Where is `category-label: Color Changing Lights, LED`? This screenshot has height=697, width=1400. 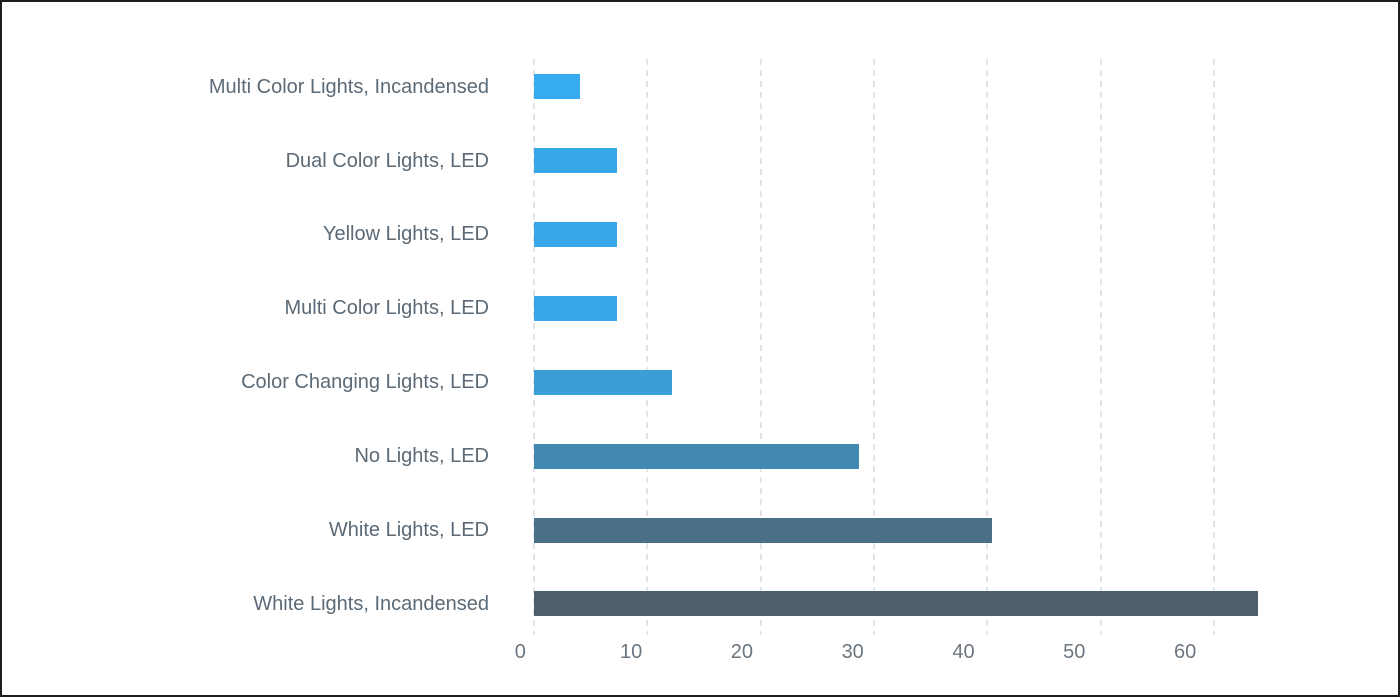
category-label: Color Changing Lights, LED is located at coordinates (365, 382).